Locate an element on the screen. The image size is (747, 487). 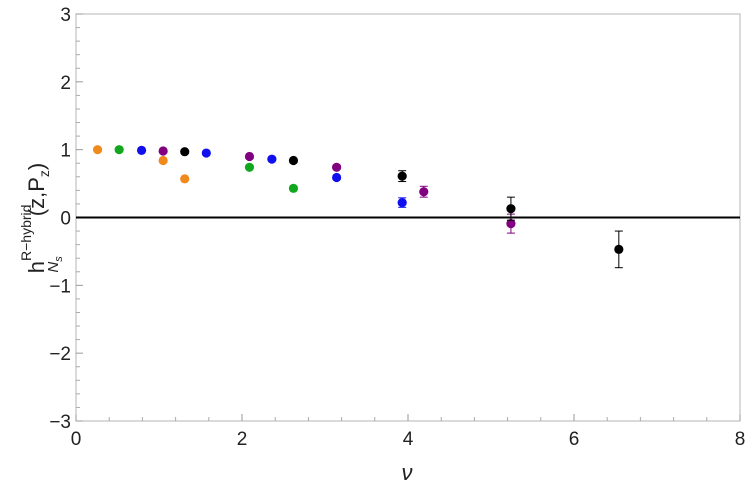
y-label-base: h is located at coordinates (36, 267).